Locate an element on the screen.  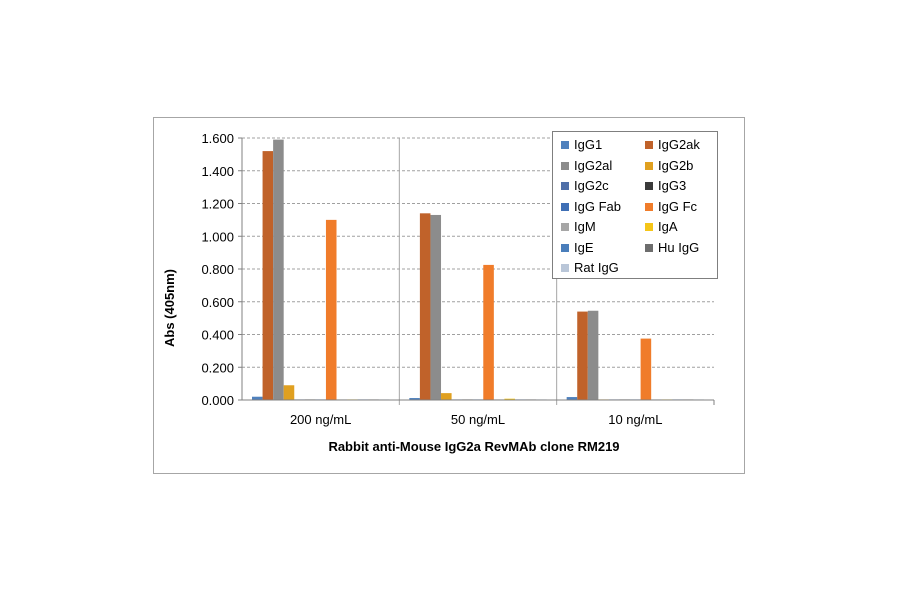
legend-label: IgG2al is located at coordinates (593, 165).